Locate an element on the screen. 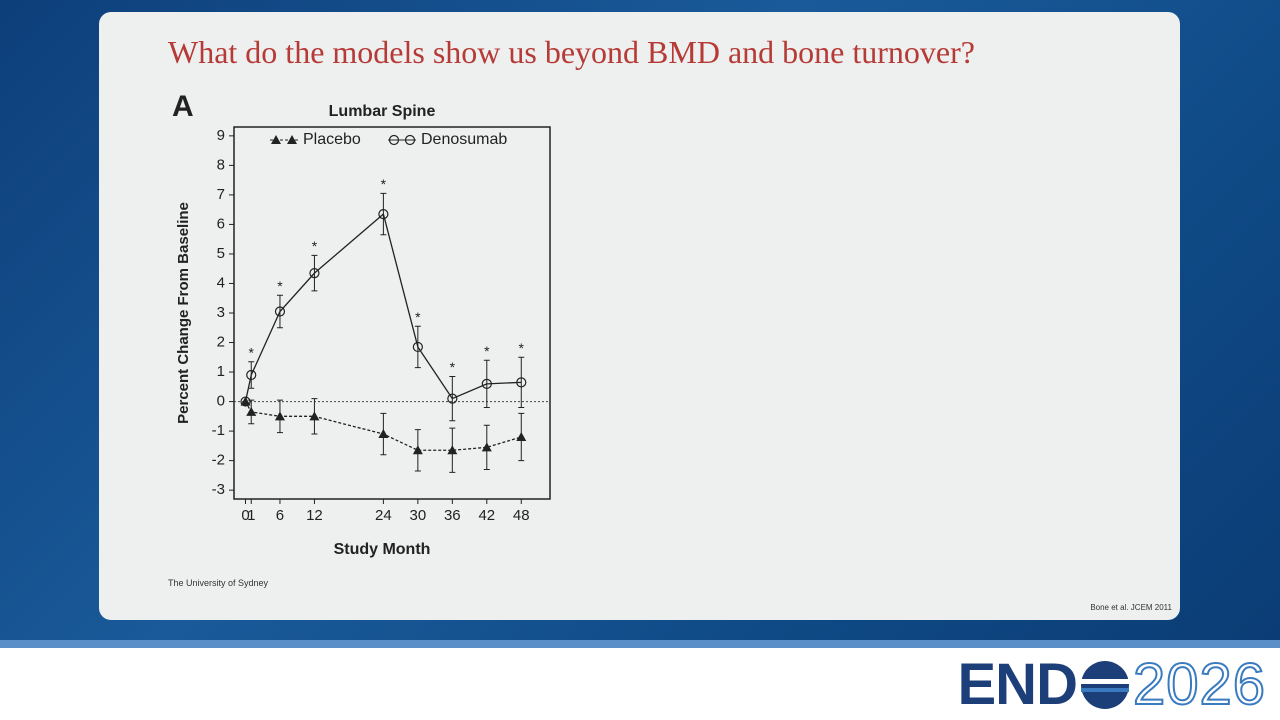 This screenshot has width=1280, height=720. y-tick-label: -2 is located at coordinates (218, 460).